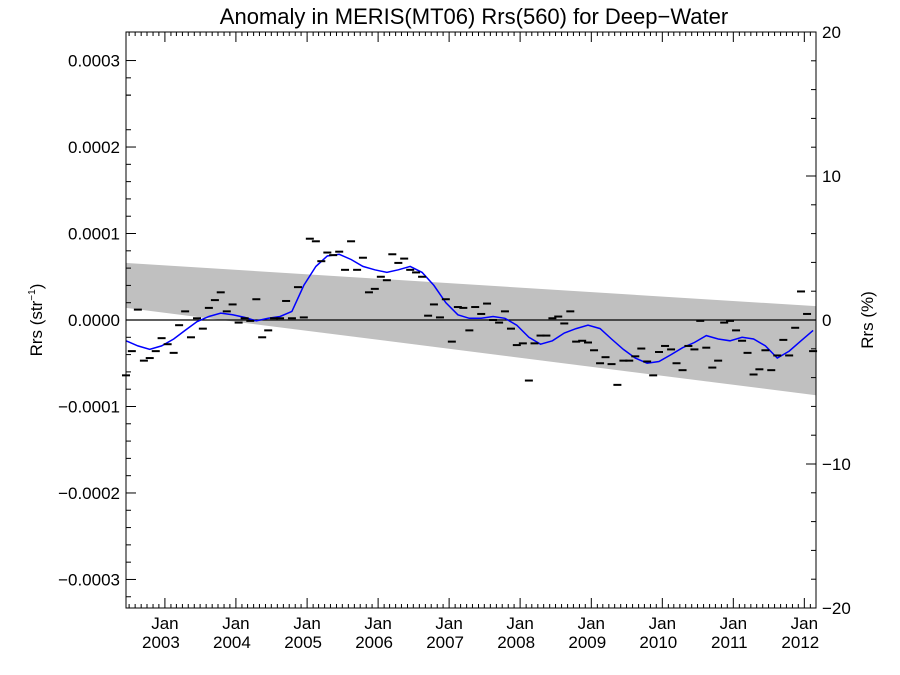 This screenshot has width=900, height=675. What do you see at coordinates (89, 406) in the screenshot?
I see `y-tick-label-left: −0.0001` at bounding box center [89, 406].